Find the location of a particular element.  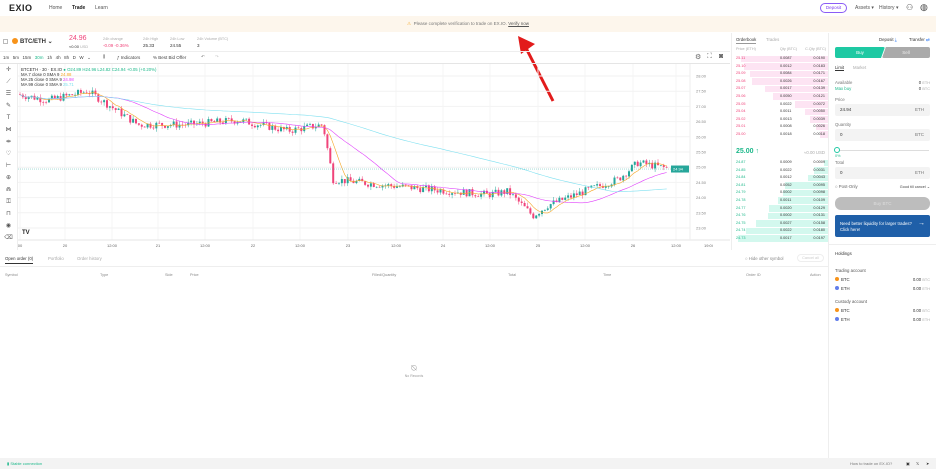

assets-menu: Assets ▾ is located at coordinates (864, 8).